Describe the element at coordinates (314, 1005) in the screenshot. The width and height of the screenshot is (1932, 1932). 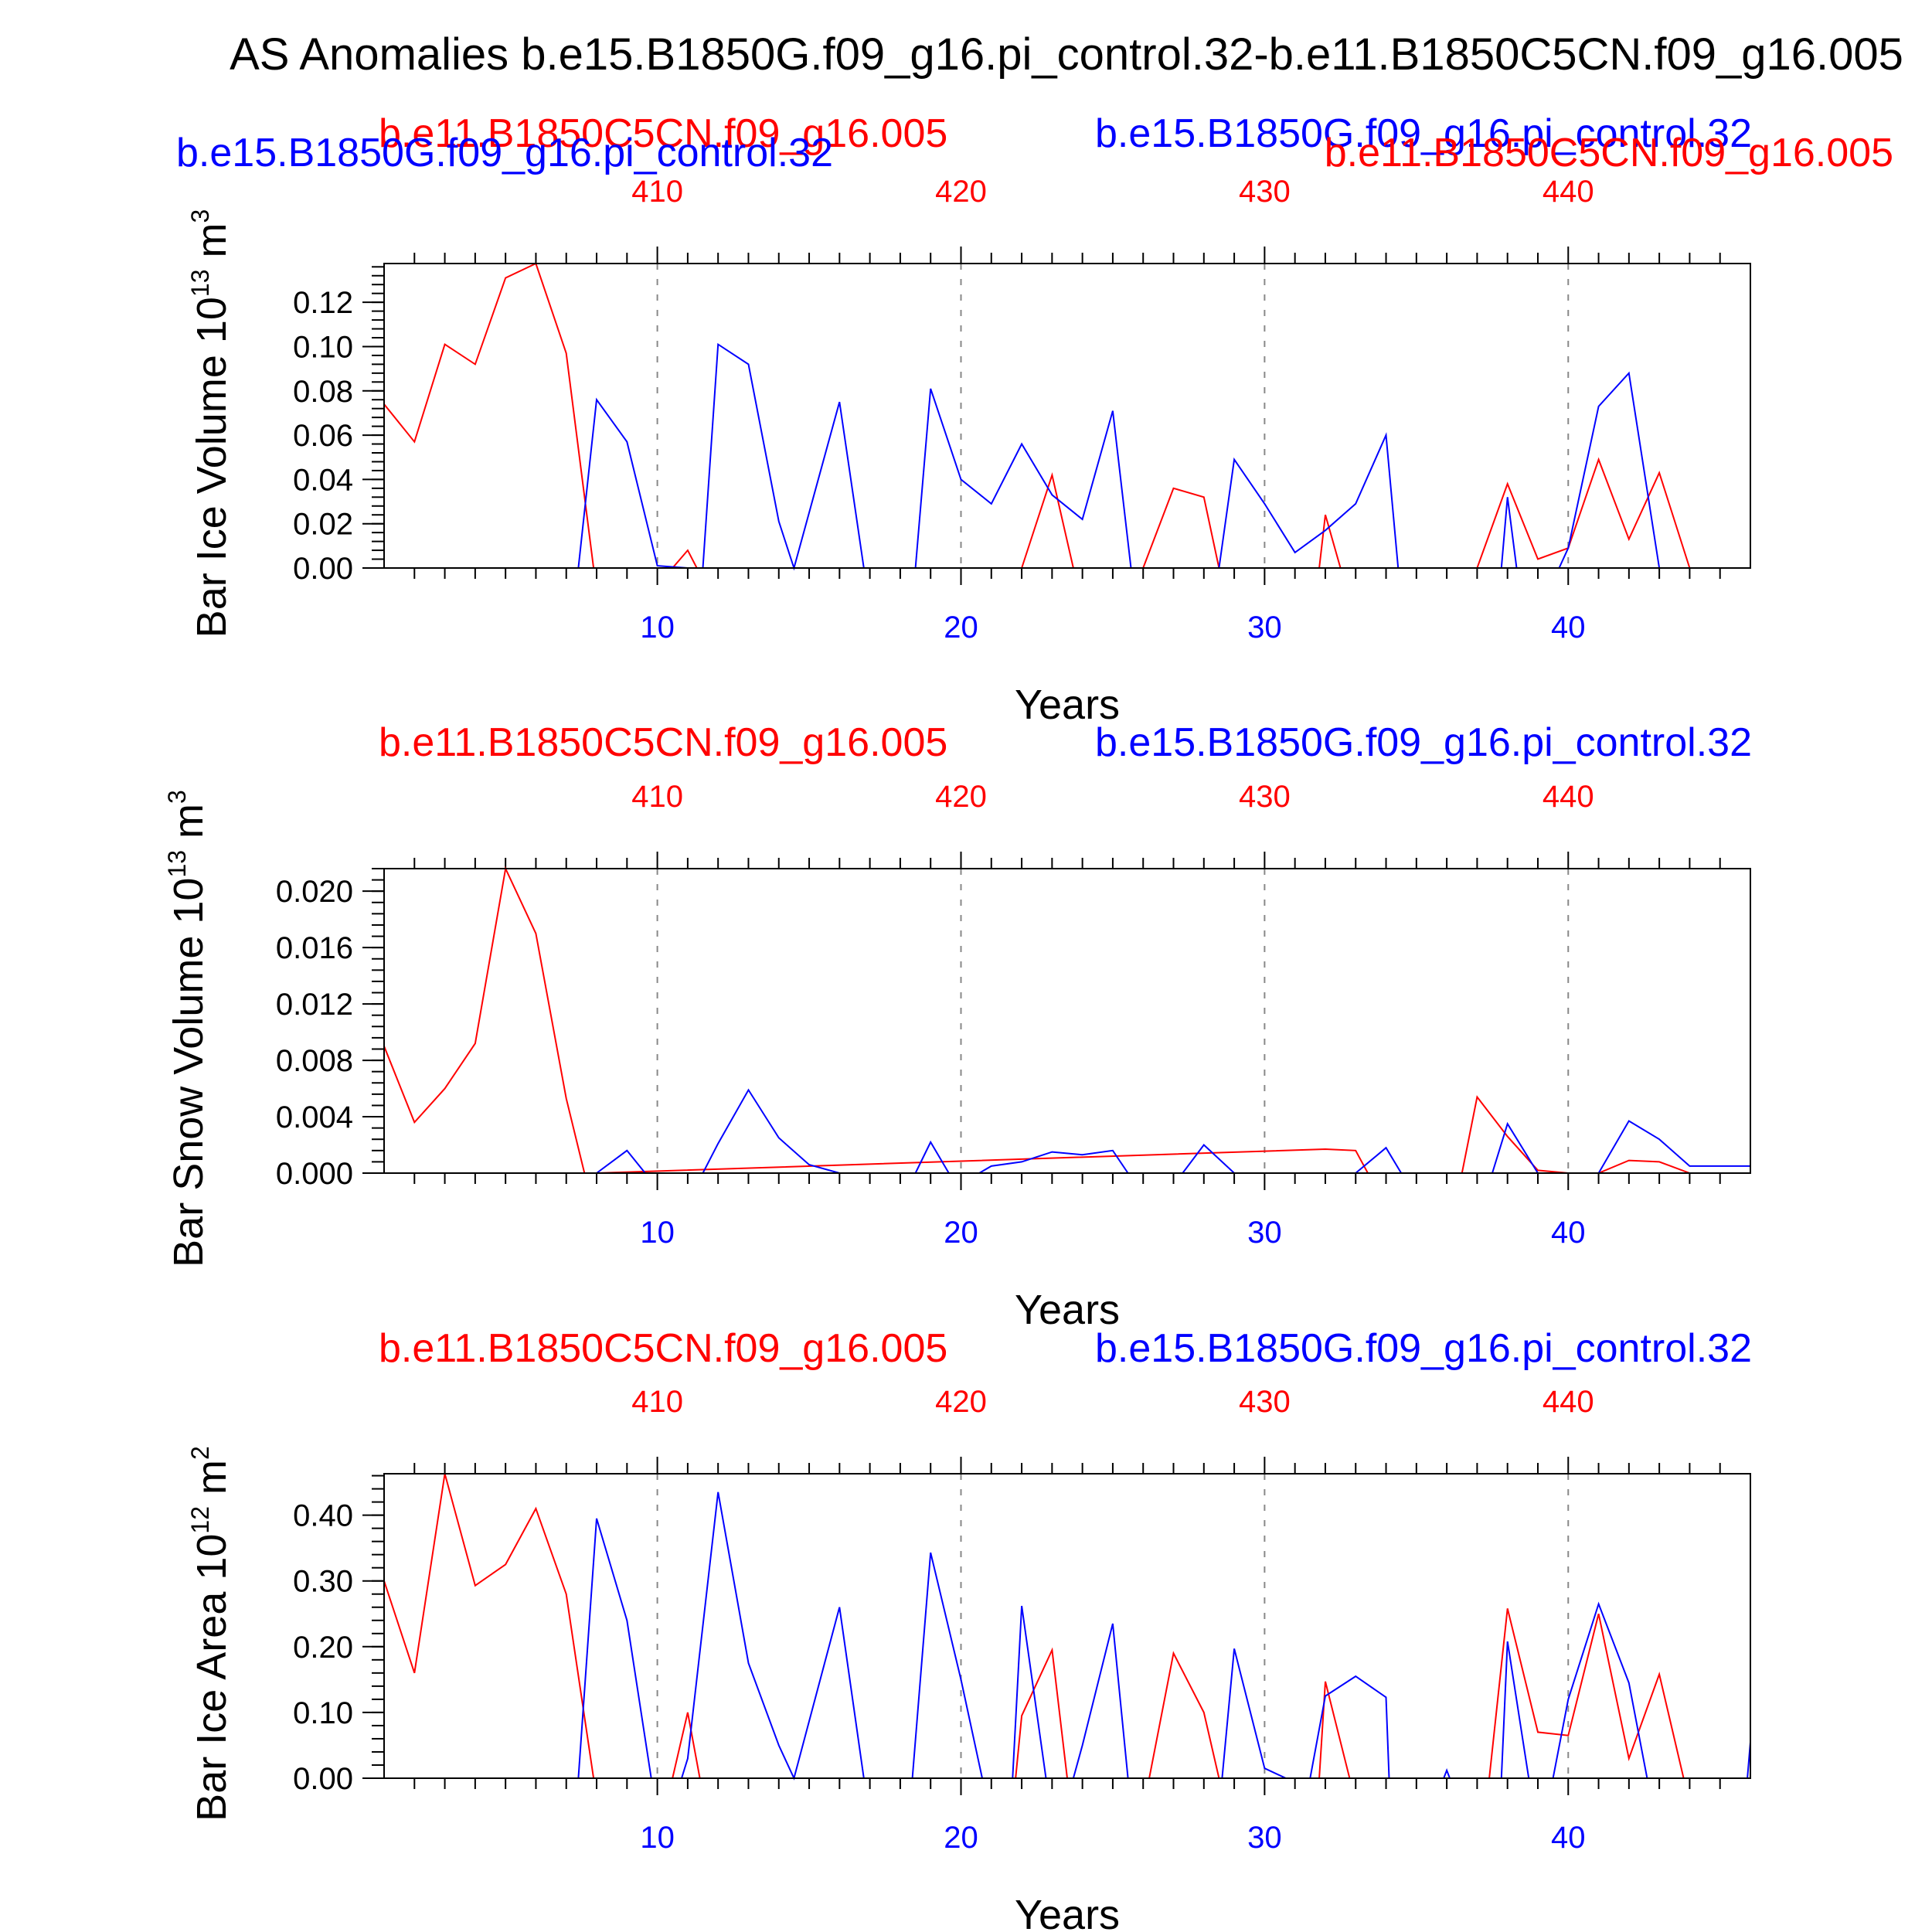
I see `y-tick-label: 0.012` at that location.